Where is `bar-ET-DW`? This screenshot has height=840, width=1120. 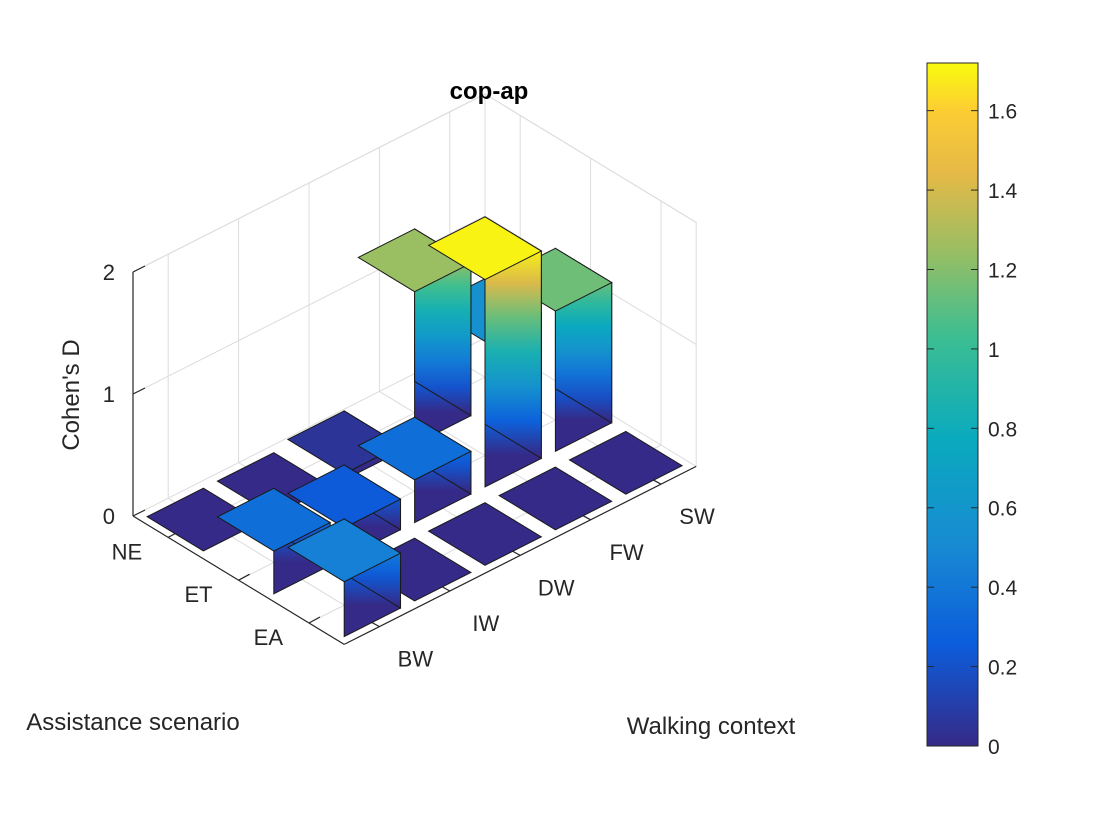 bar-ET-DW is located at coordinates (414, 470).